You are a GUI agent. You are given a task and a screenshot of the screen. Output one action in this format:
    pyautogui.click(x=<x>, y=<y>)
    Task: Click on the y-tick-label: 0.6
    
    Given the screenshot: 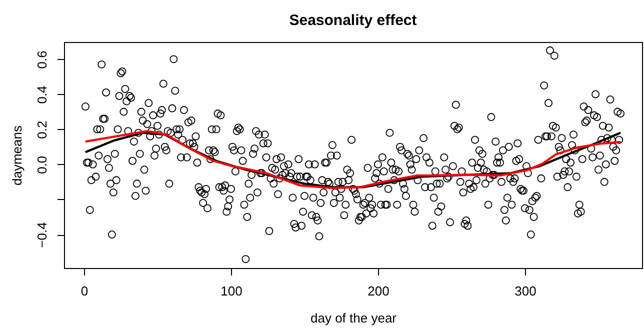 What is the action you would take?
    pyautogui.click(x=42, y=59)
    